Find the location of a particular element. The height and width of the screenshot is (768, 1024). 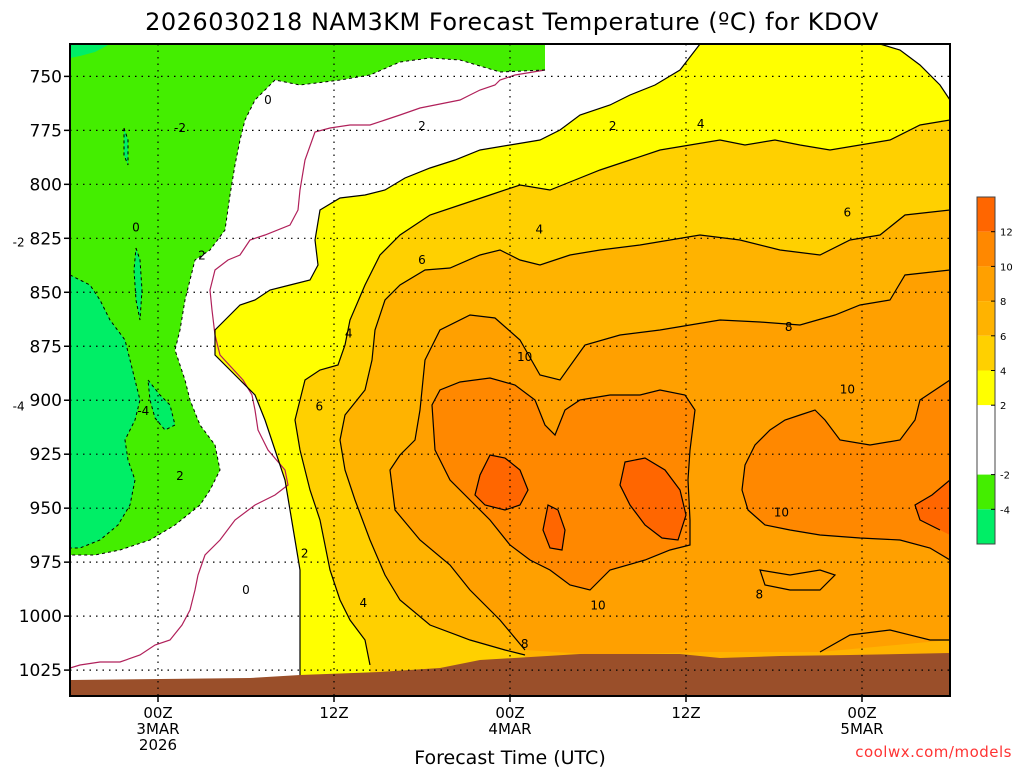

y-tick-label: 925 is located at coordinates (46, 455).